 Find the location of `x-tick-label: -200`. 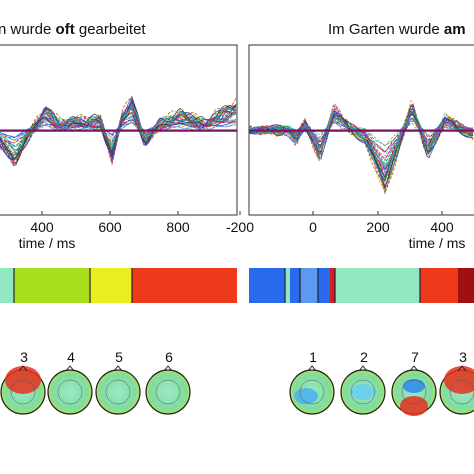

x-tick-label: -200 is located at coordinates (240, 227).